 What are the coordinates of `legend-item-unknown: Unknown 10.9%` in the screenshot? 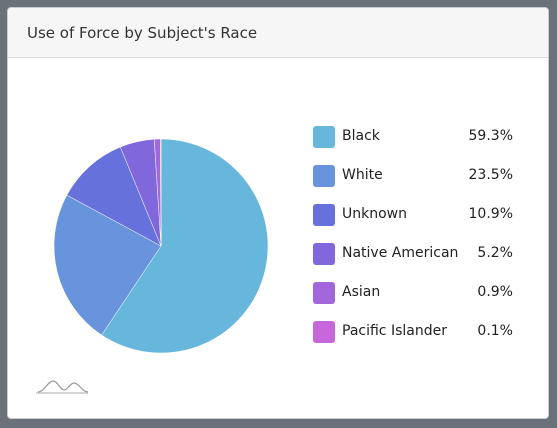 It's located at (413, 223).